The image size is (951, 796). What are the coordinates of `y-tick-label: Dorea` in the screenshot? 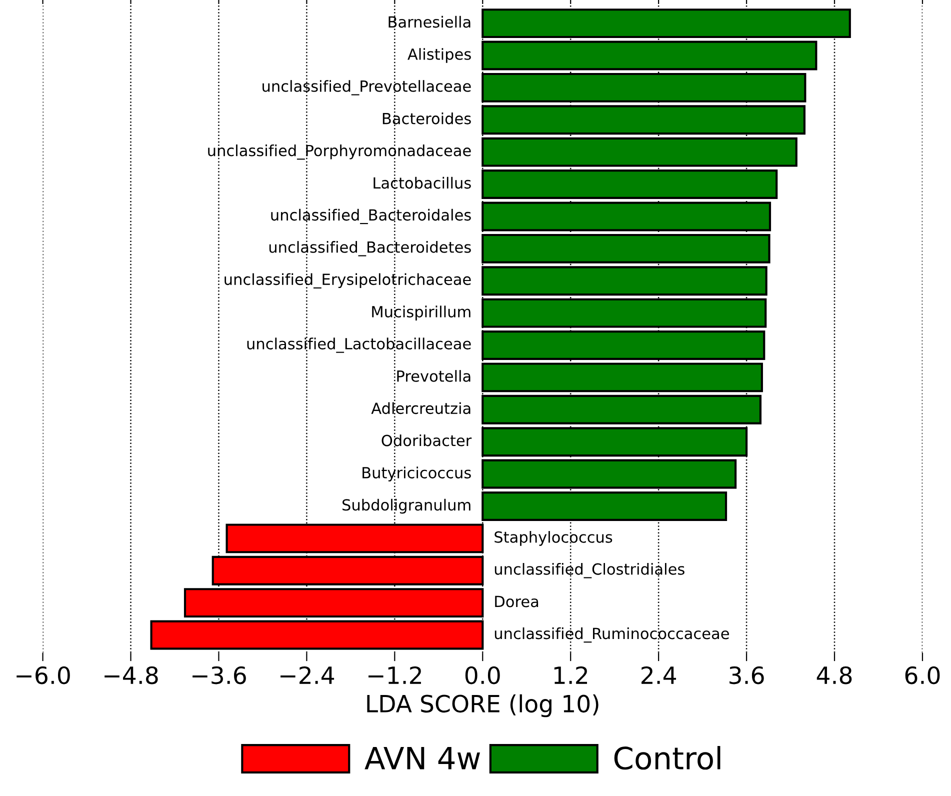 It's located at (516, 602).